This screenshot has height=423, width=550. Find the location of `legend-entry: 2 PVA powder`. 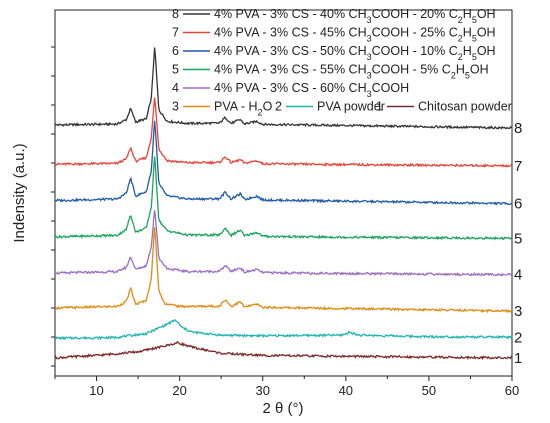

legend-entry: 2 PVA powder is located at coordinates (330, 107).